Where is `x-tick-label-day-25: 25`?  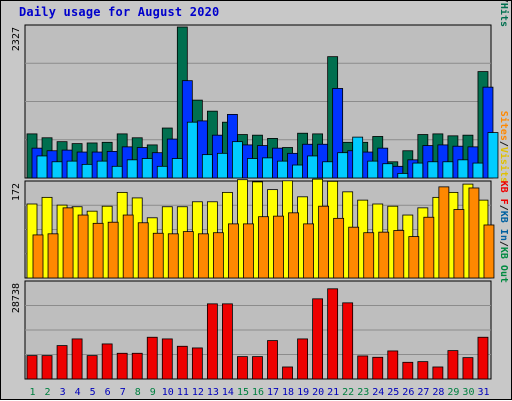
x-tick-label-day-25: 25 is located at coordinates (393, 392).